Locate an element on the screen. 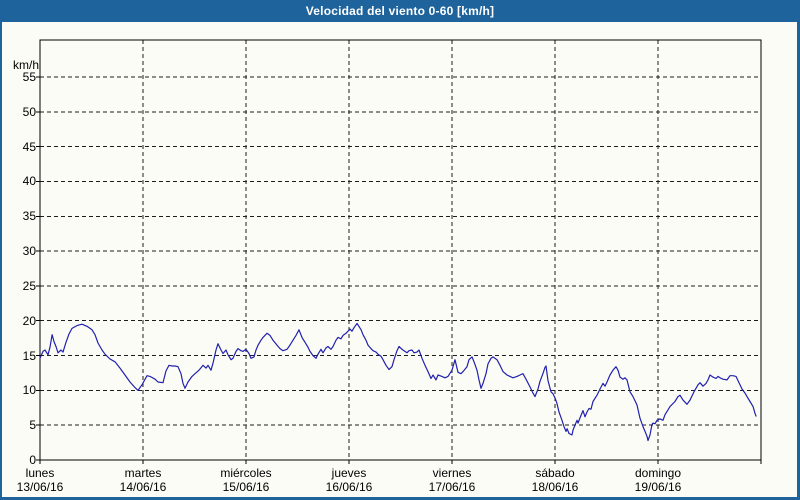  x-day-label: jueves 16/06/16 is located at coordinates (349, 480).